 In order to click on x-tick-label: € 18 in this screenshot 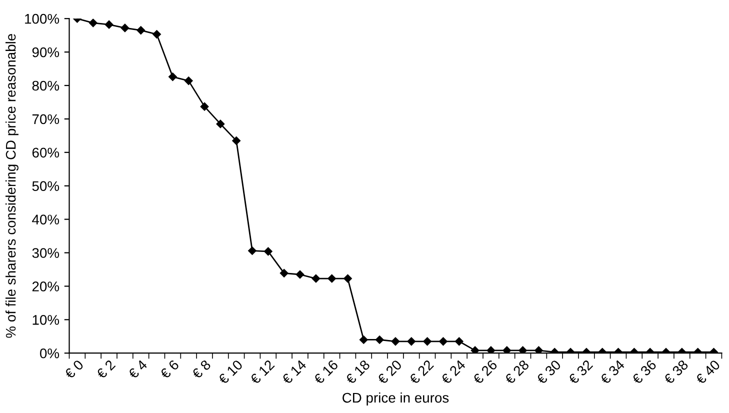, I will do `click(357, 372)`.